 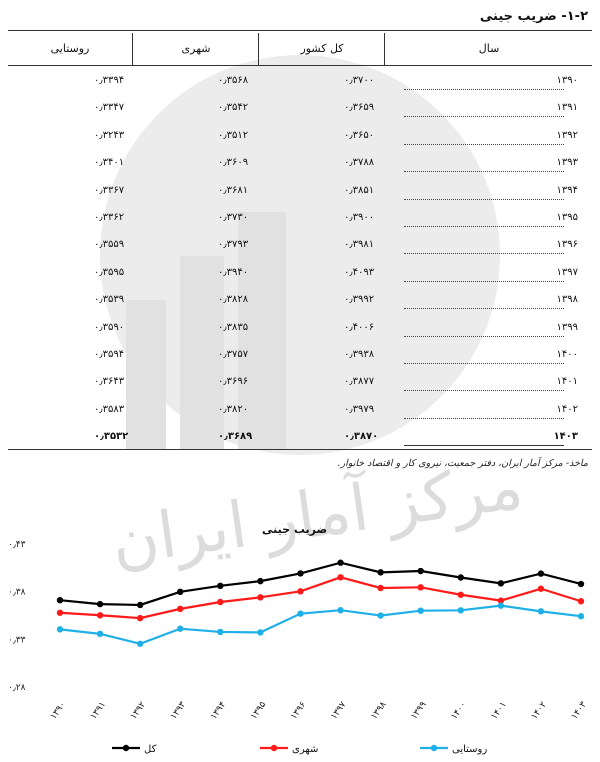 I want to click on cell-urban: ۰٫۳۸۳۵, so click(x=233, y=327).